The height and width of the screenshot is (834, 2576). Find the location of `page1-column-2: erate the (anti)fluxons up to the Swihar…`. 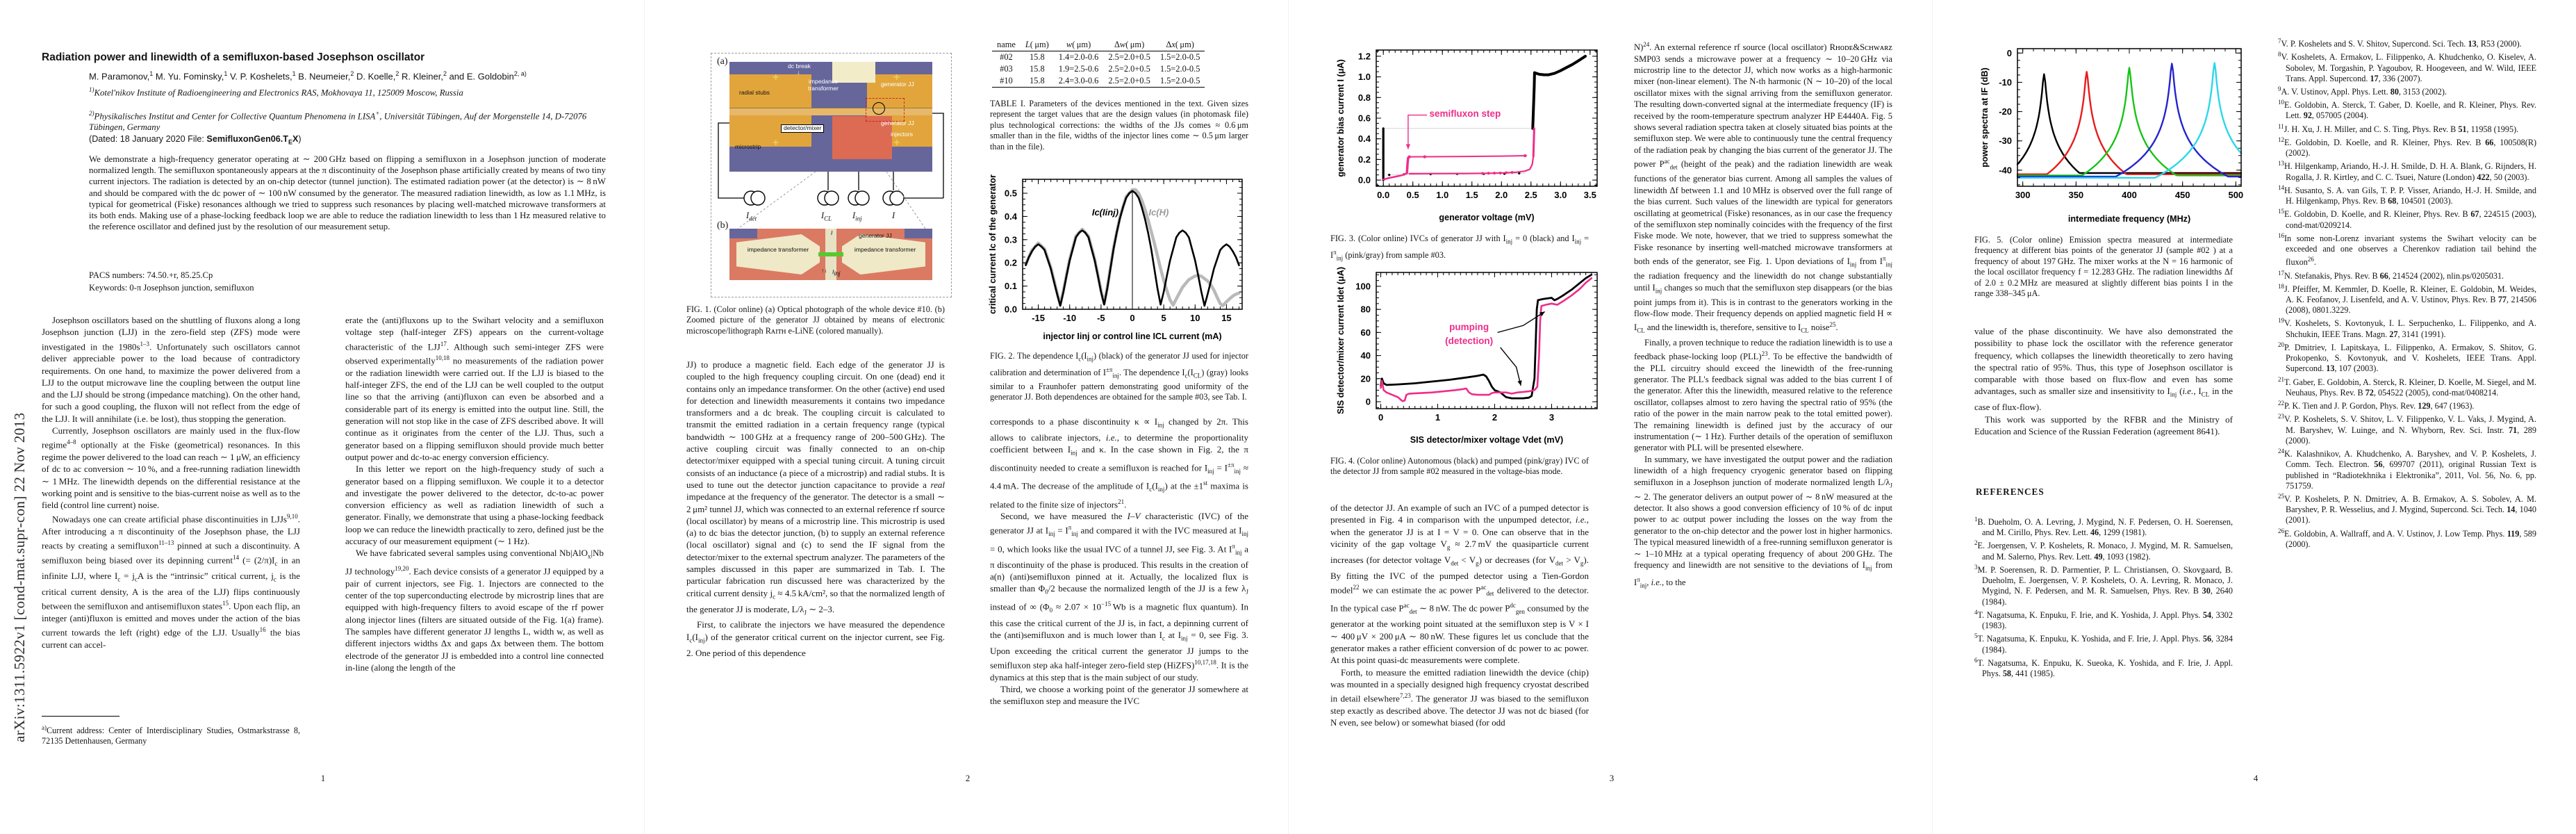

page1-column-2: erate the (anti)fluxons up to the Swihar… is located at coordinates (474, 493).